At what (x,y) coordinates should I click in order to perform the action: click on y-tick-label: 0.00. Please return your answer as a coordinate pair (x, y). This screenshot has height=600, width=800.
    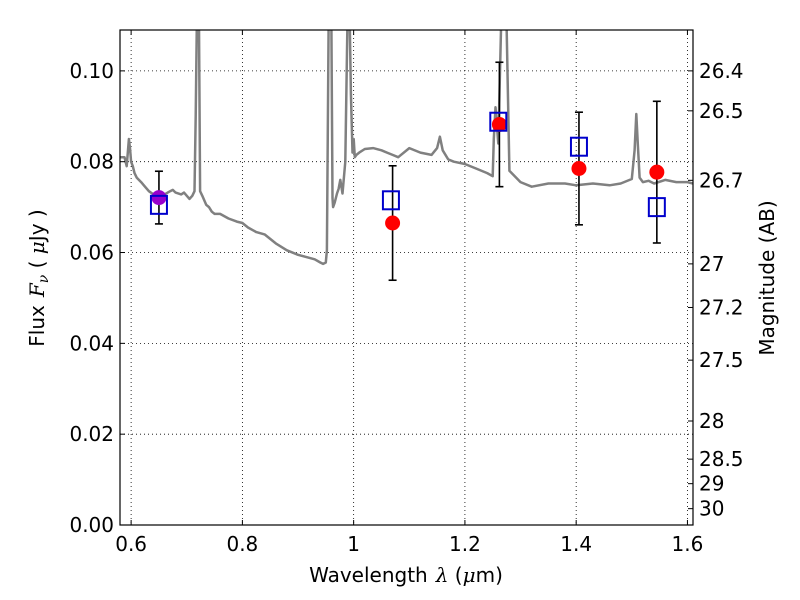
    Looking at the image, I should click on (91, 525).